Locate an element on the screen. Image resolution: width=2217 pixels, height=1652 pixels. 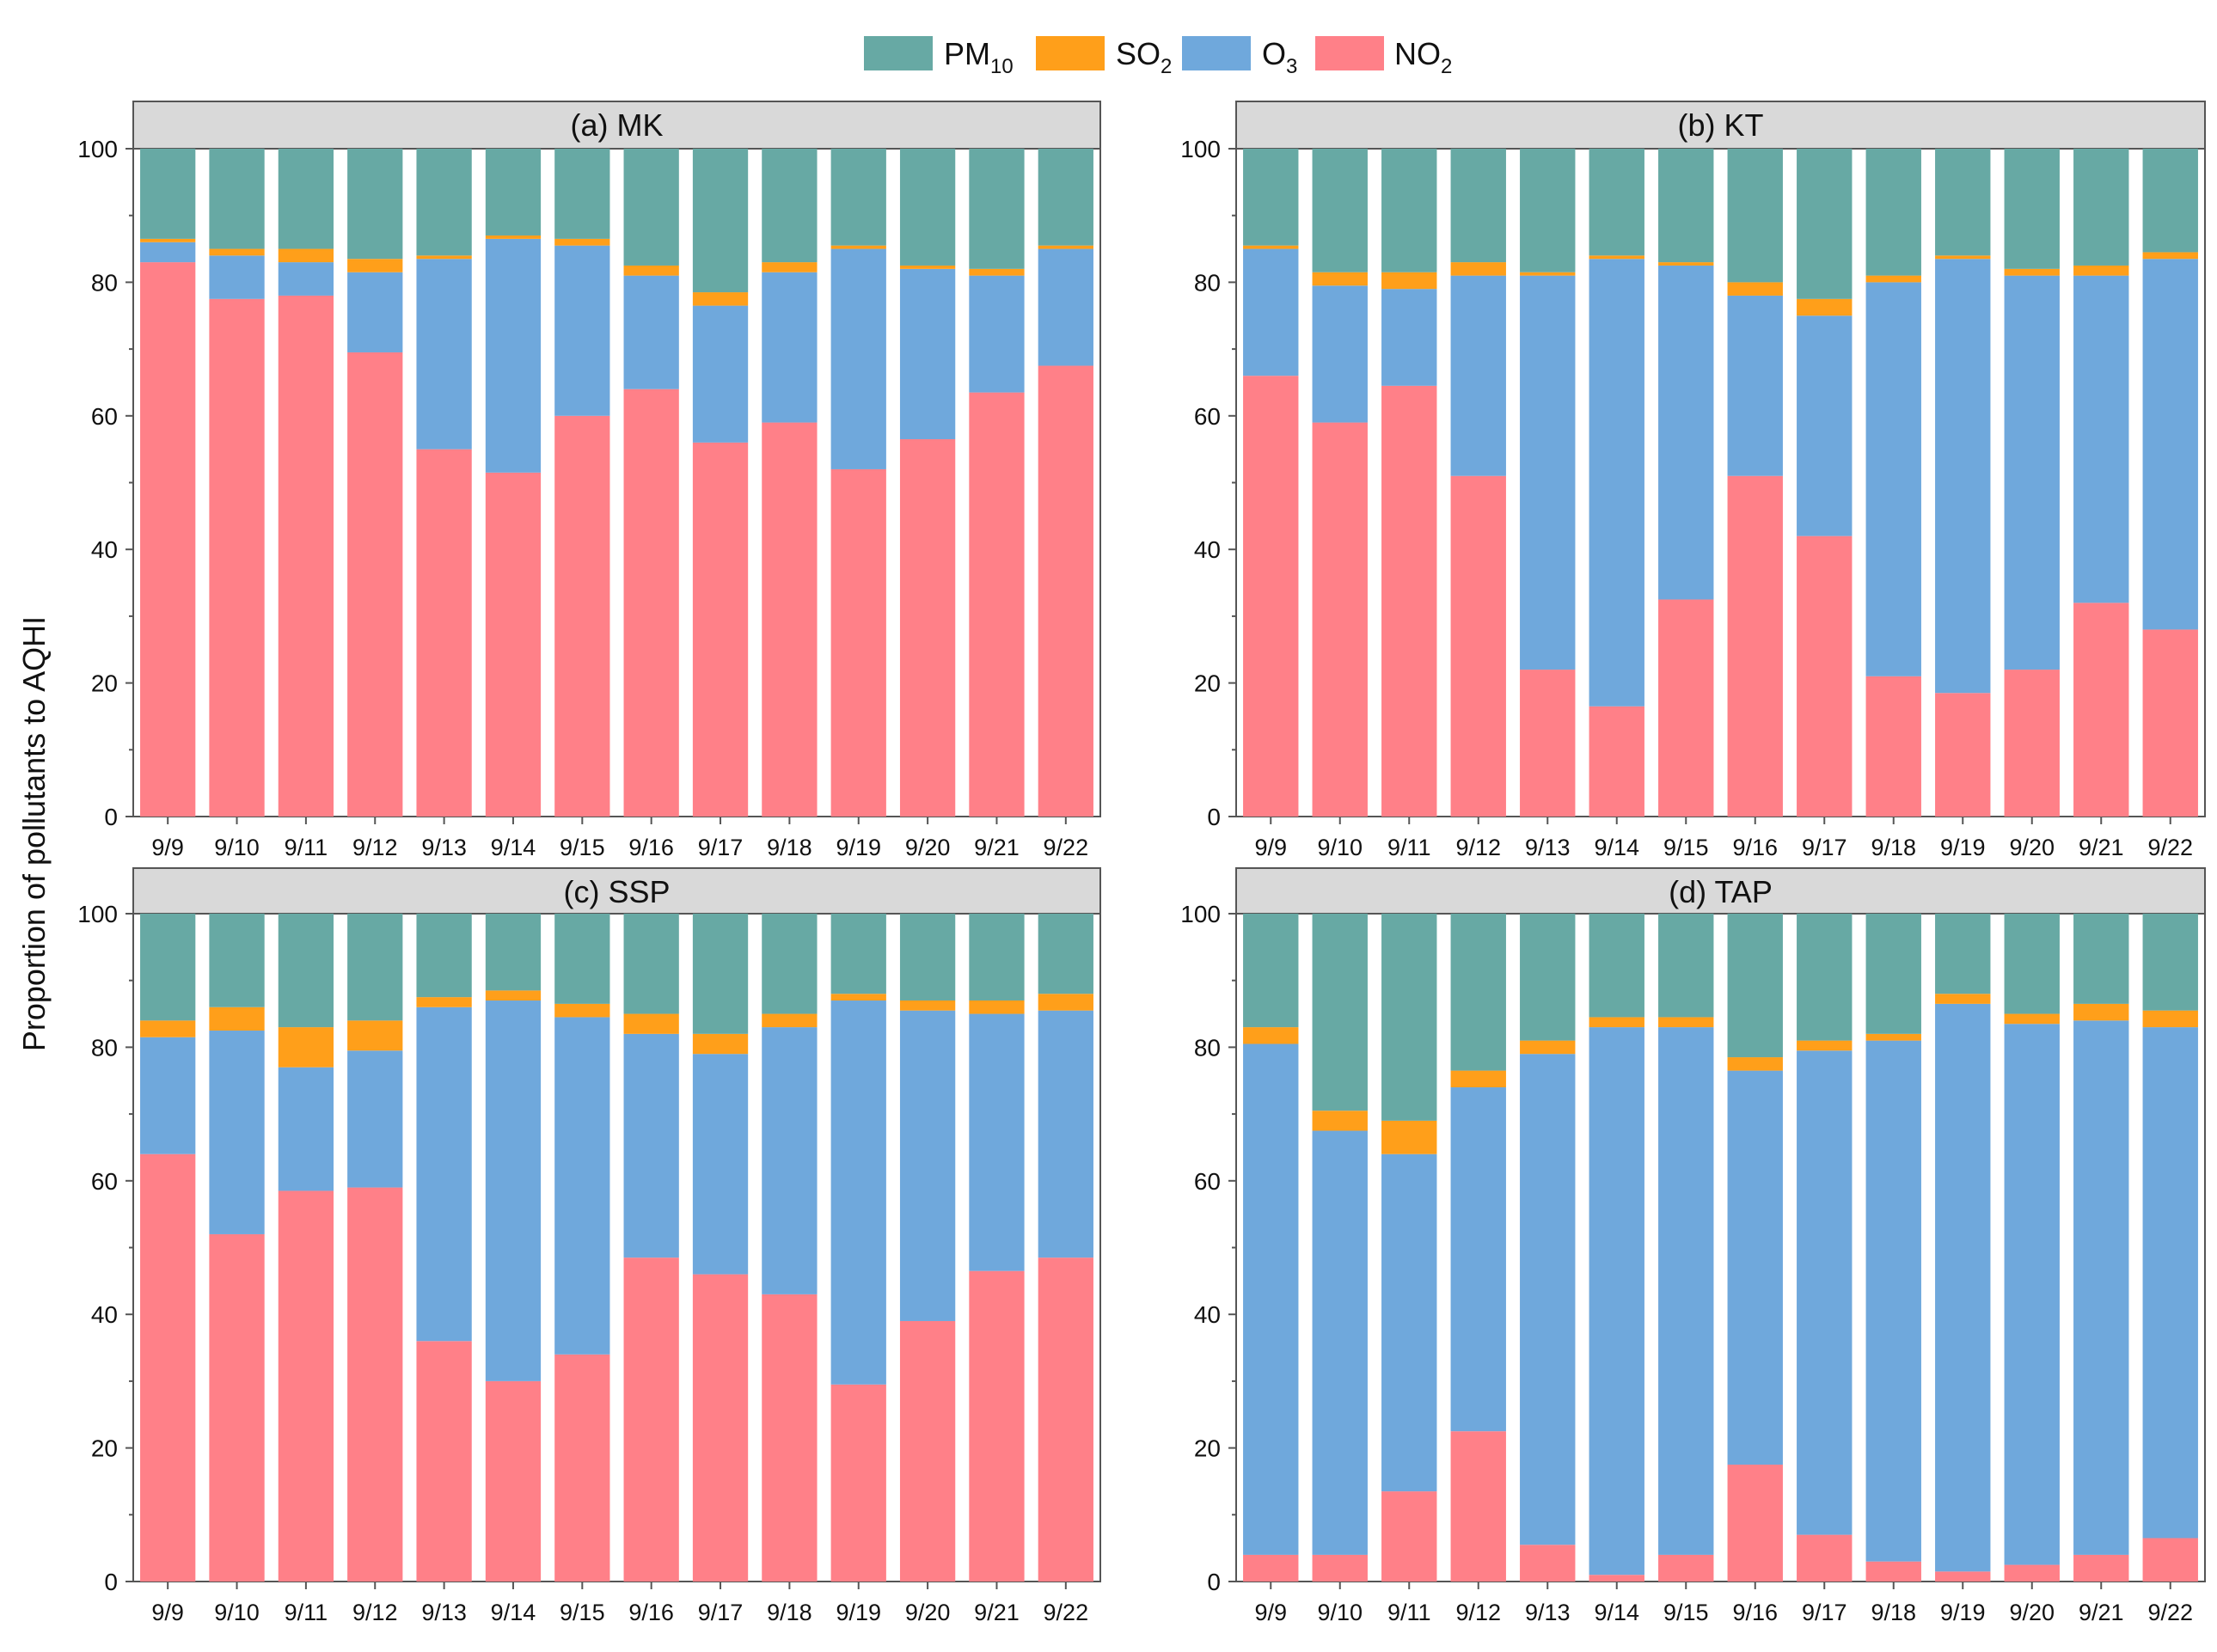
x-tick-label: 9/14 is located at coordinates (1617, 847).